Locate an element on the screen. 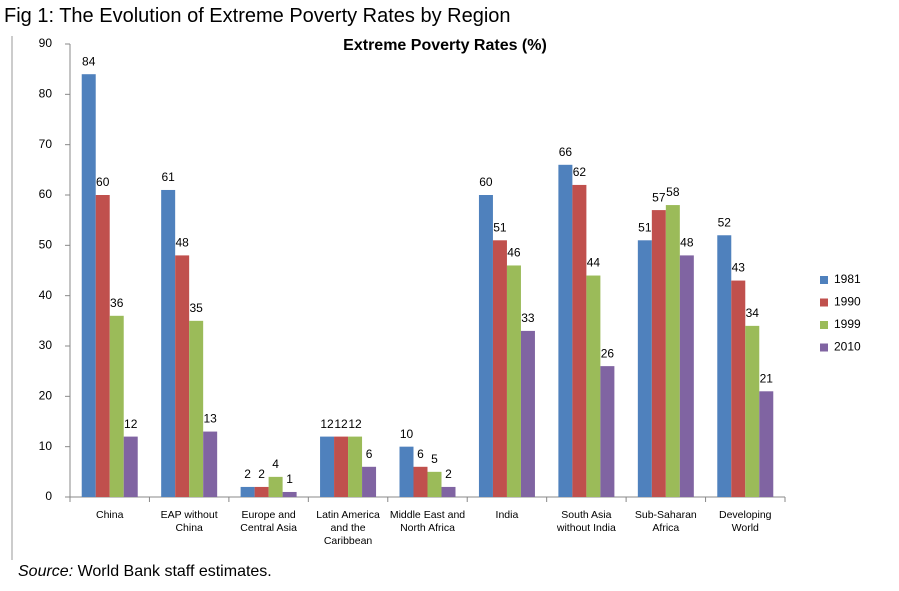 The image size is (899, 591). data-label: 34 is located at coordinates (753, 313).